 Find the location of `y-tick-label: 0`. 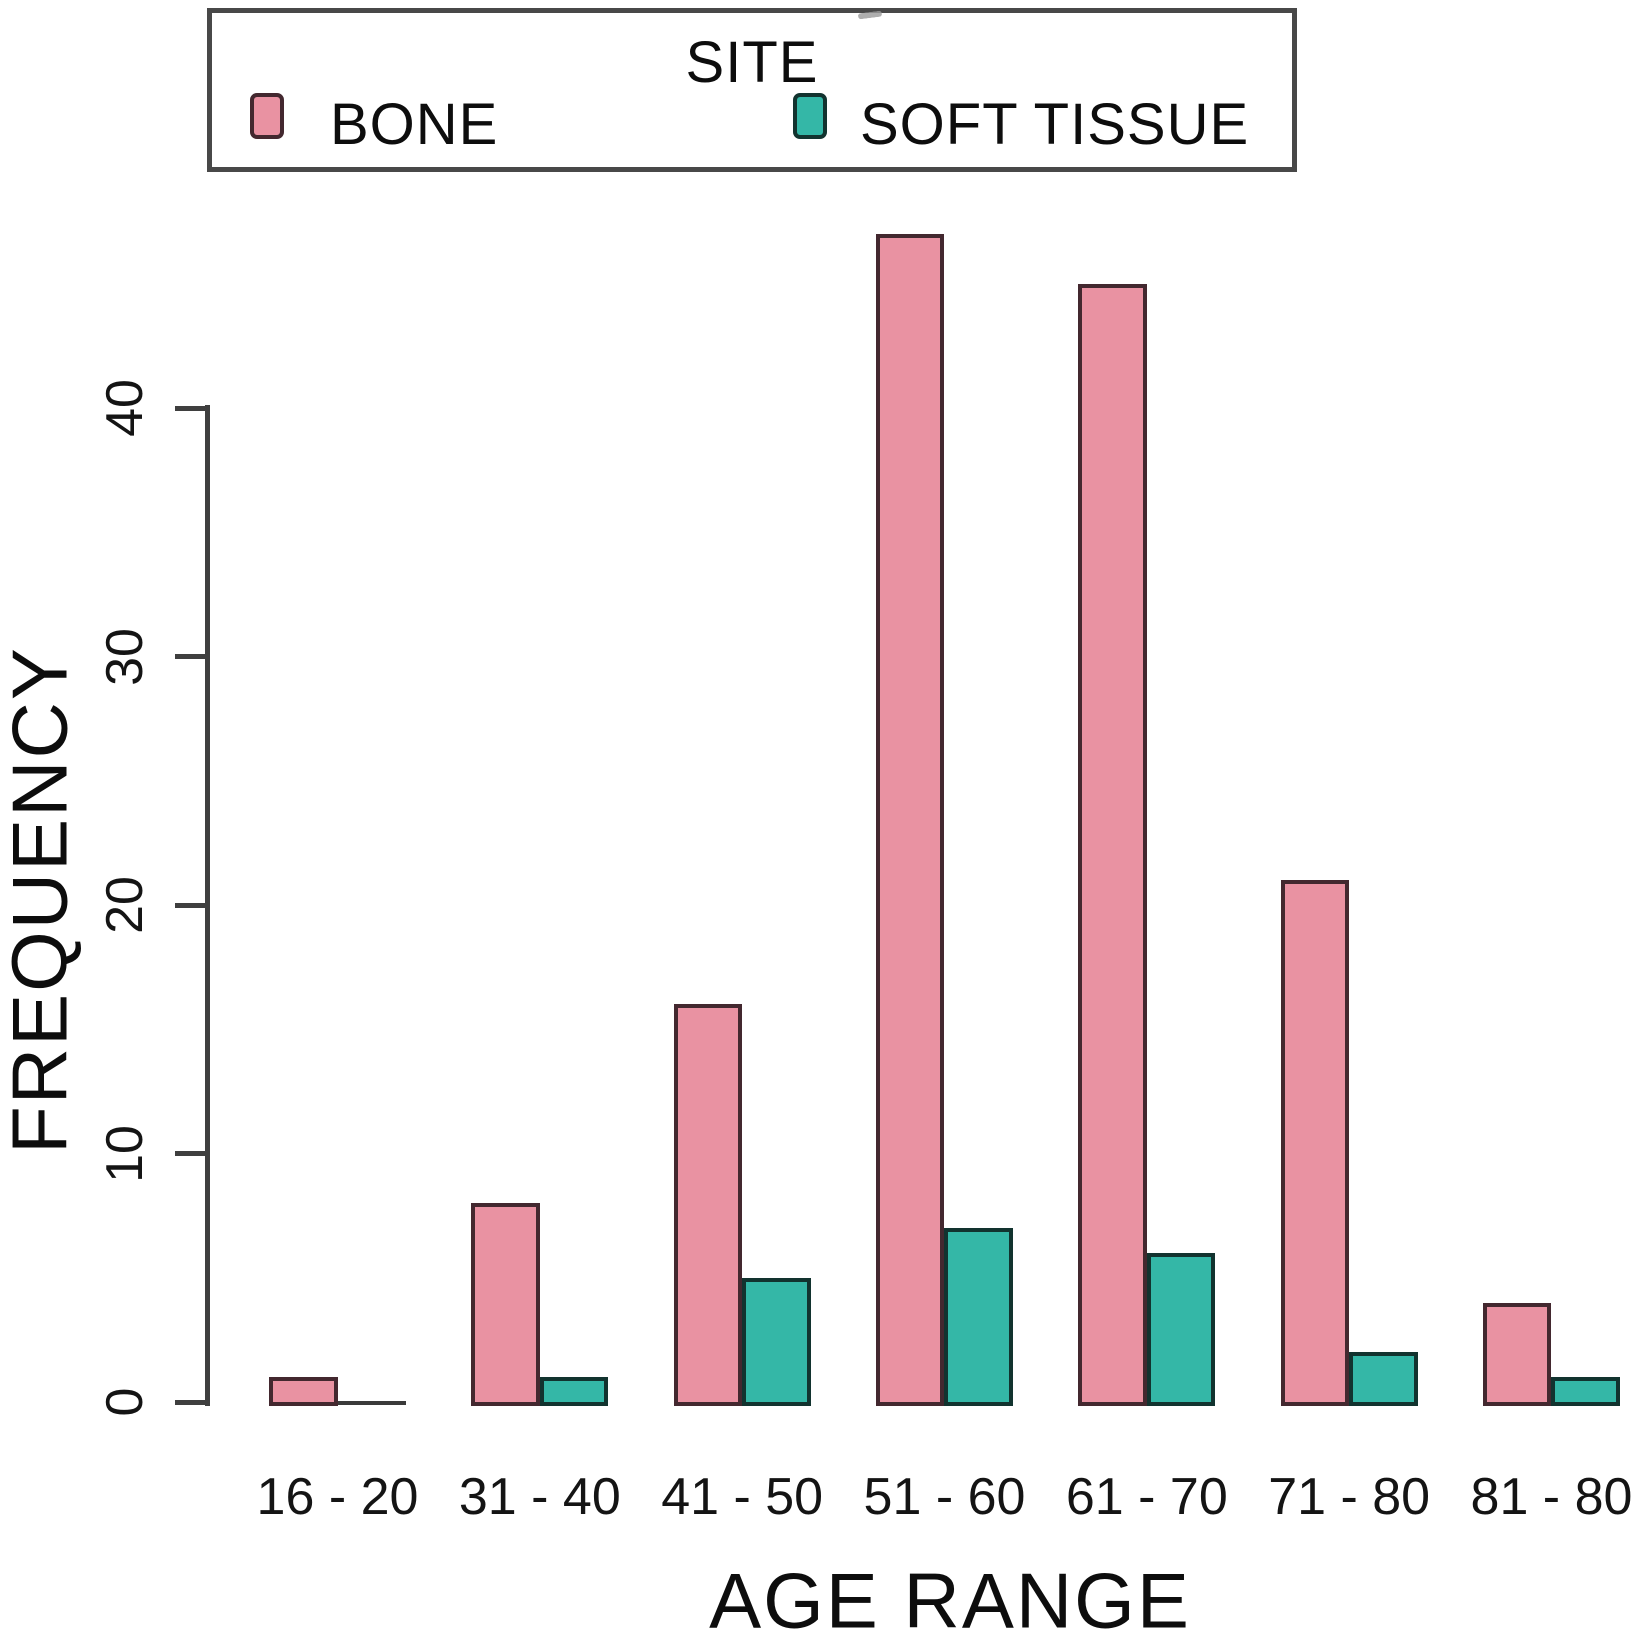

y-tick-label: 0 is located at coordinates (125, 1402).